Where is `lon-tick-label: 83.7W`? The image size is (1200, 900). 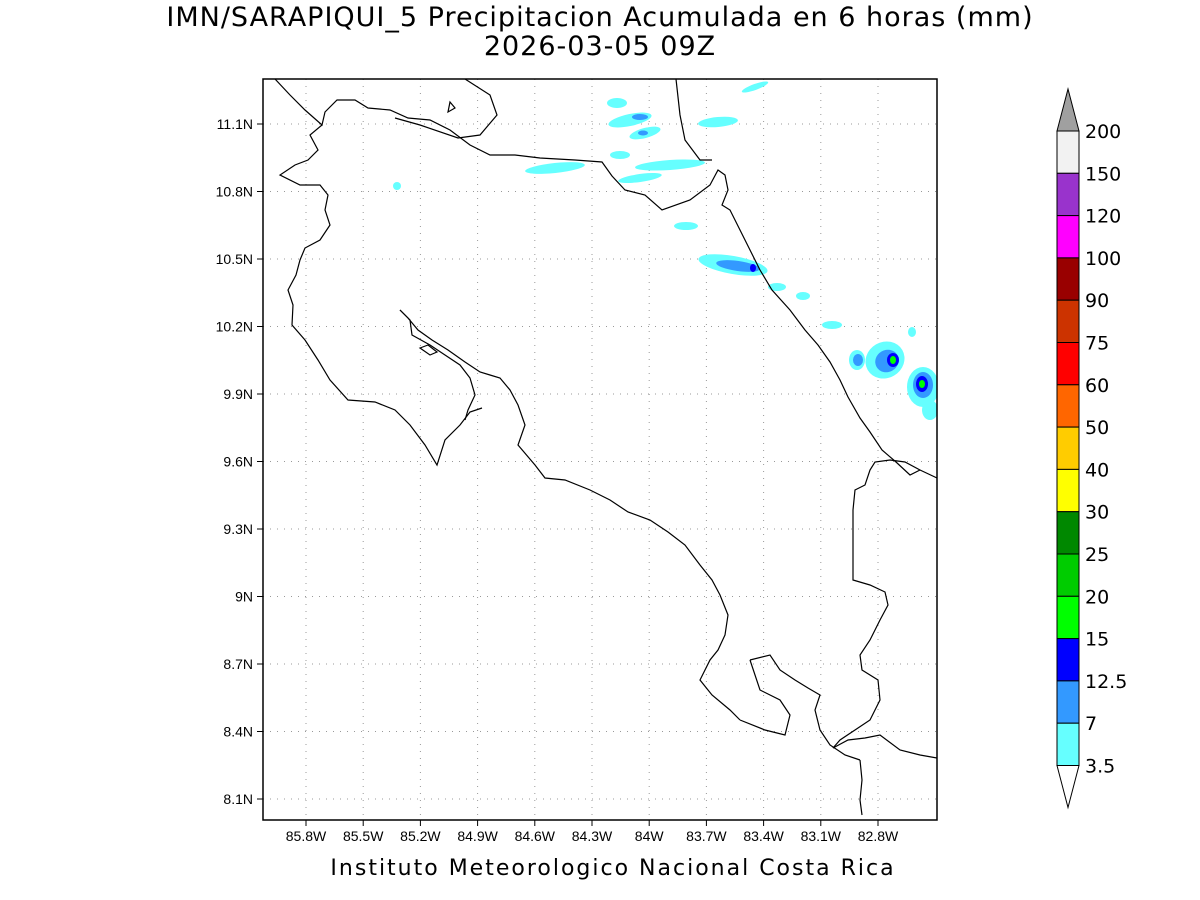 lon-tick-label: 83.7W is located at coordinates (706, 836).